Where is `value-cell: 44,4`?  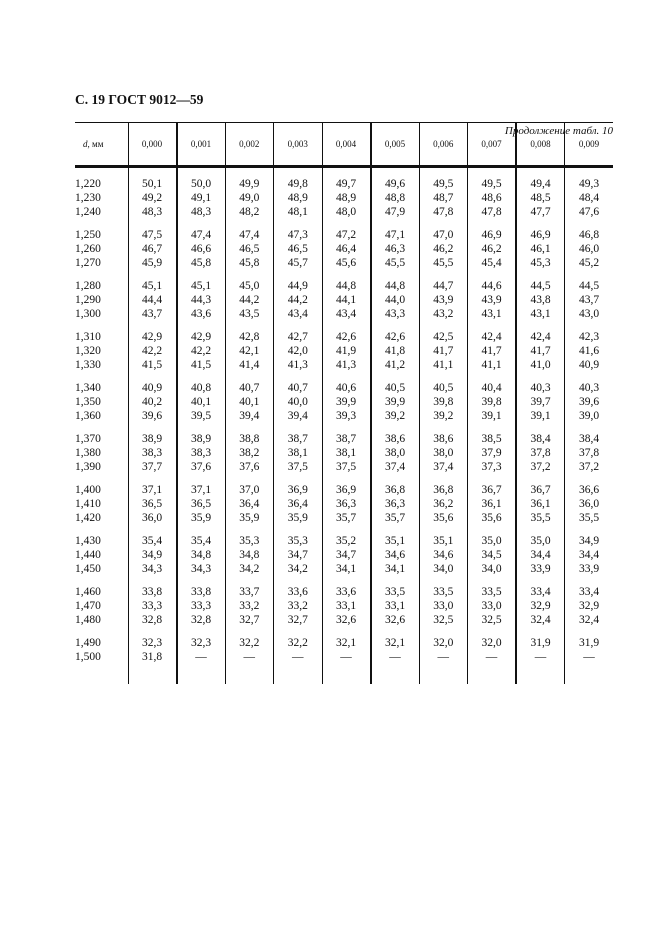
value-cell: 44,4 is located at coordinates (152, 300).